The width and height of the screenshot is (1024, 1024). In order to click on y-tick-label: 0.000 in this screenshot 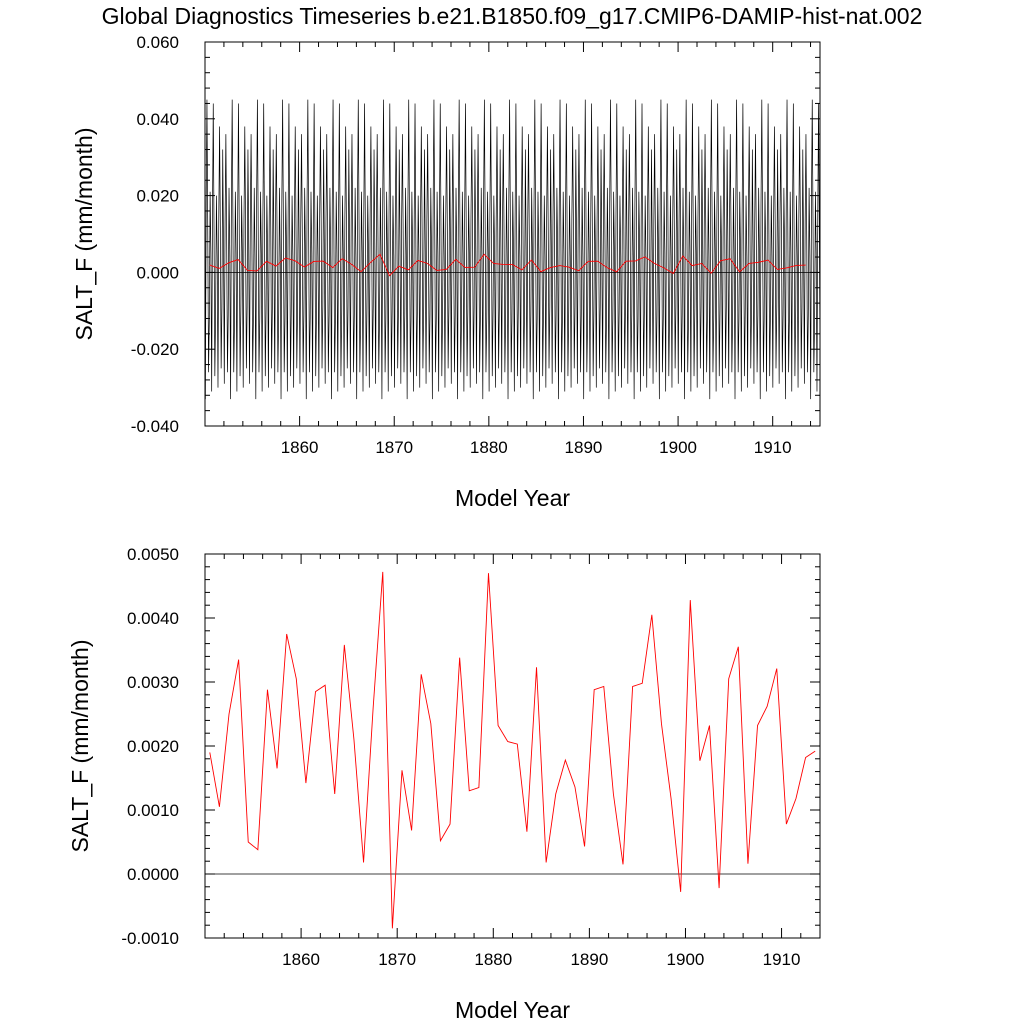, I will do `click(157, 272)`.